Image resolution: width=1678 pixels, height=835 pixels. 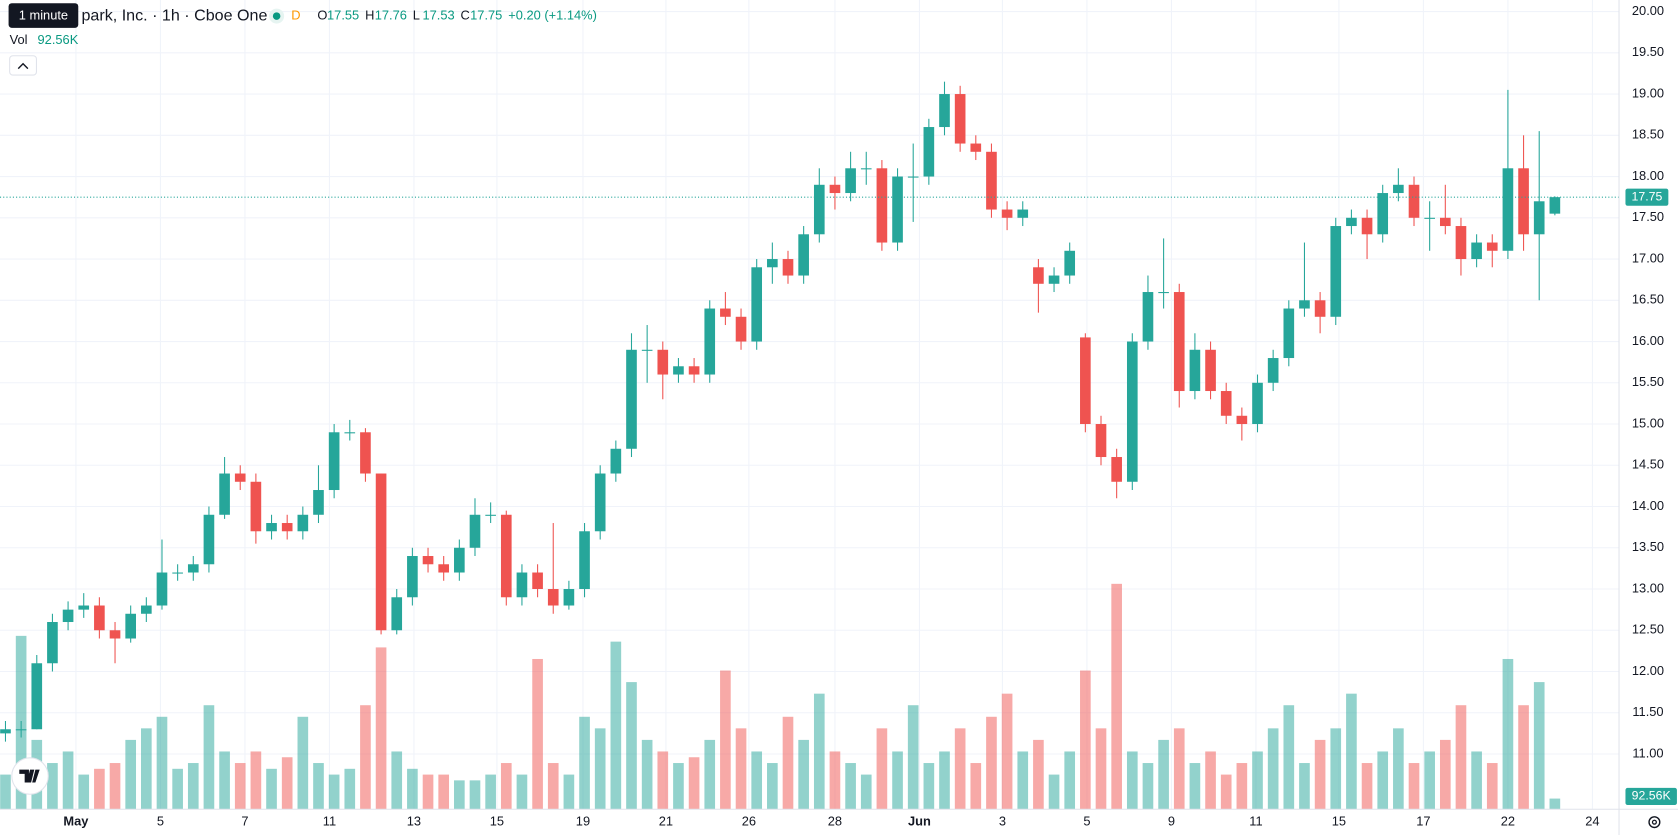 What do you see at coordinates (1648, 216) in the screenshot?
I see `y-tick-label: 17.50` at bounding box center [1648, 216].